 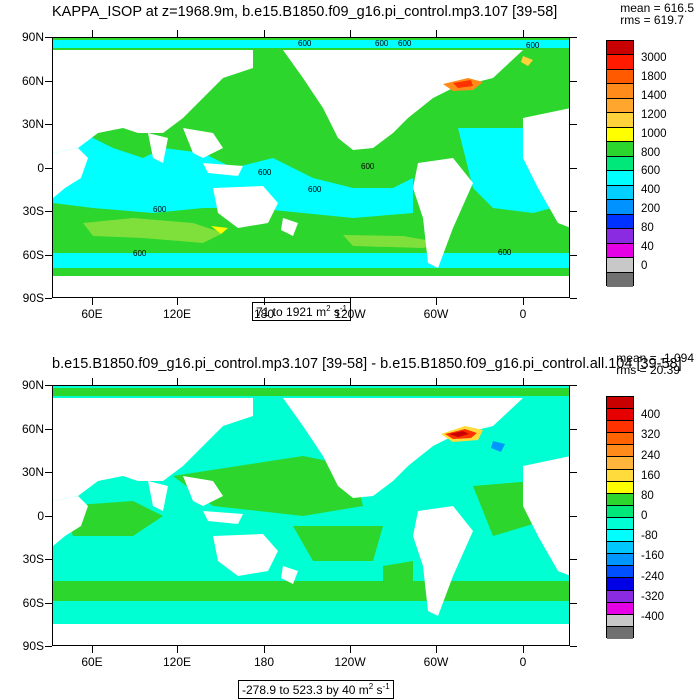 What do you see at coordinates (651, 209) in the screenshot?
I see `colorbar-label: 200` at bounding box center [651, 209].